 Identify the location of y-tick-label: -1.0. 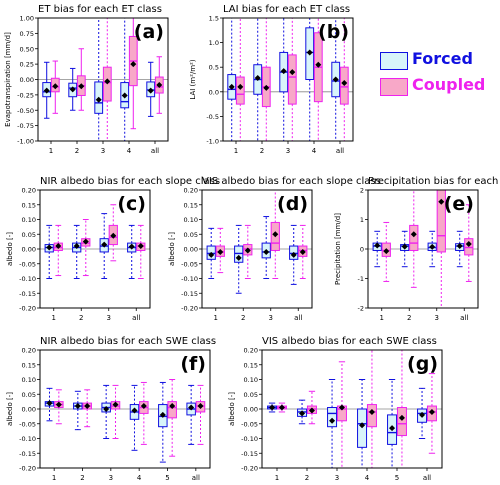
(212, 142).